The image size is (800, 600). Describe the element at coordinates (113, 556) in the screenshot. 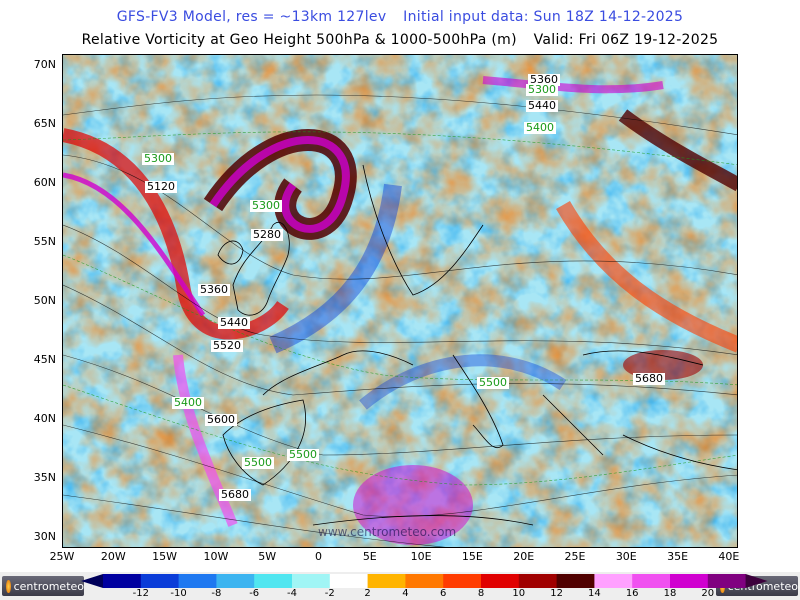

I see `lon-tick: 20W` at that location.